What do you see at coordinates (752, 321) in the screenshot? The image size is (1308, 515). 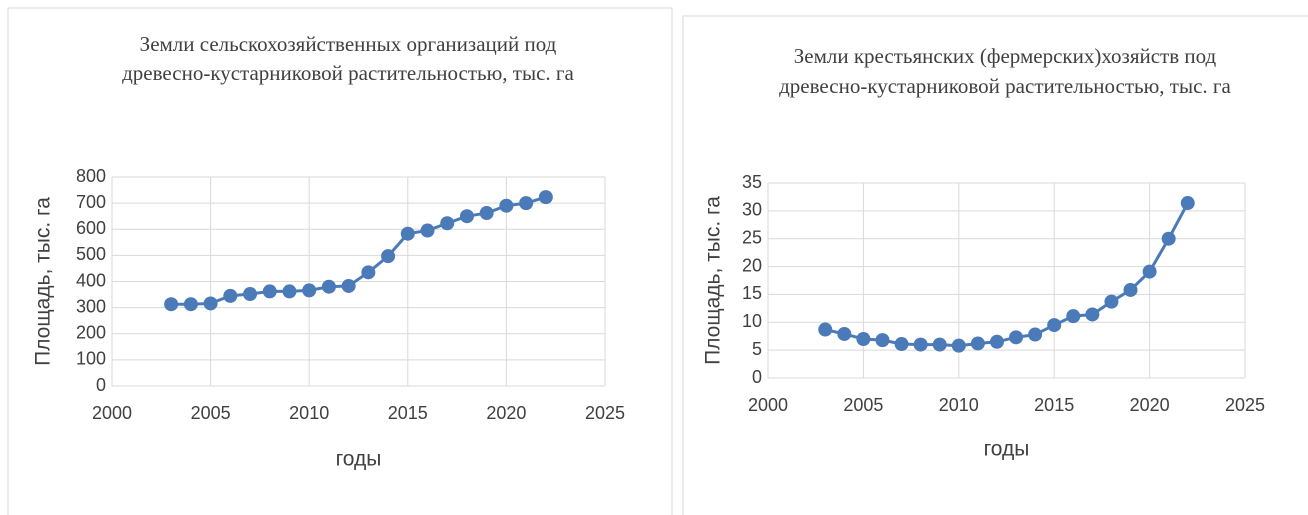 I see `y-tick-label: 10` at bounding box center [752, 321].